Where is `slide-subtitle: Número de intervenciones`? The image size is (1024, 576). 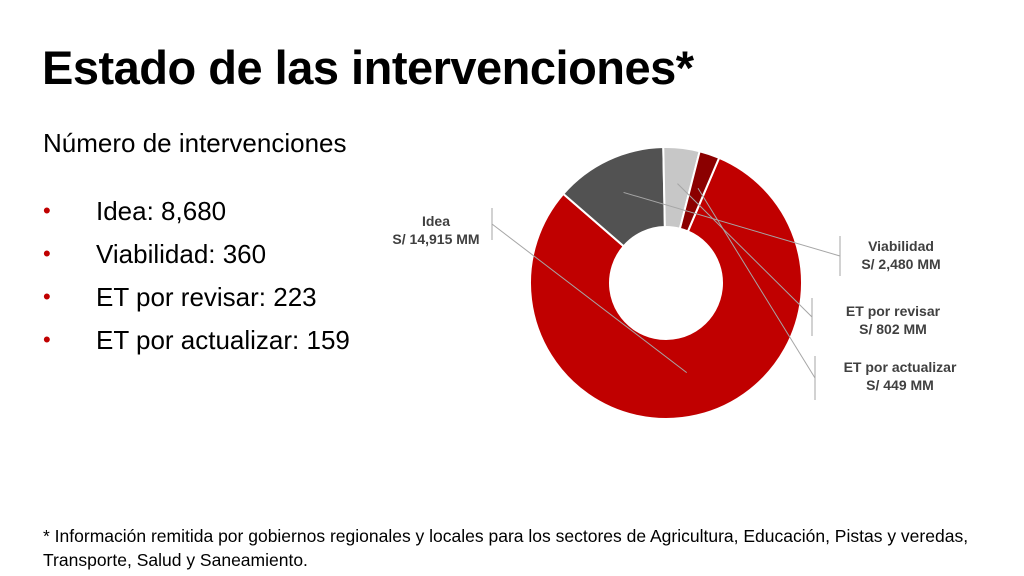
slide-subtitle: Número de intervenciones is located at coordinates (195, 143).